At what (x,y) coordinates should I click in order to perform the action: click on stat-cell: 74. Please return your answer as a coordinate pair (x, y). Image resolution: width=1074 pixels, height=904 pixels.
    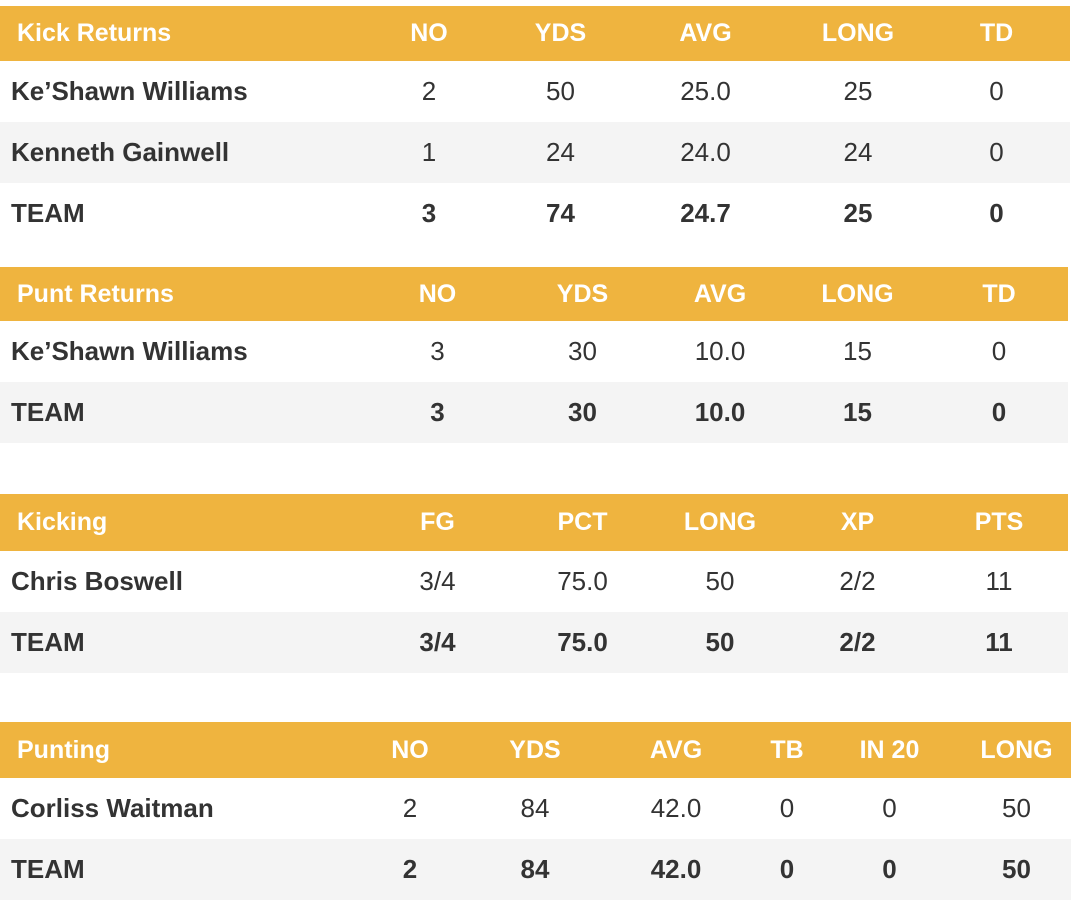
    Looking at the image, I should click on (560, 213).